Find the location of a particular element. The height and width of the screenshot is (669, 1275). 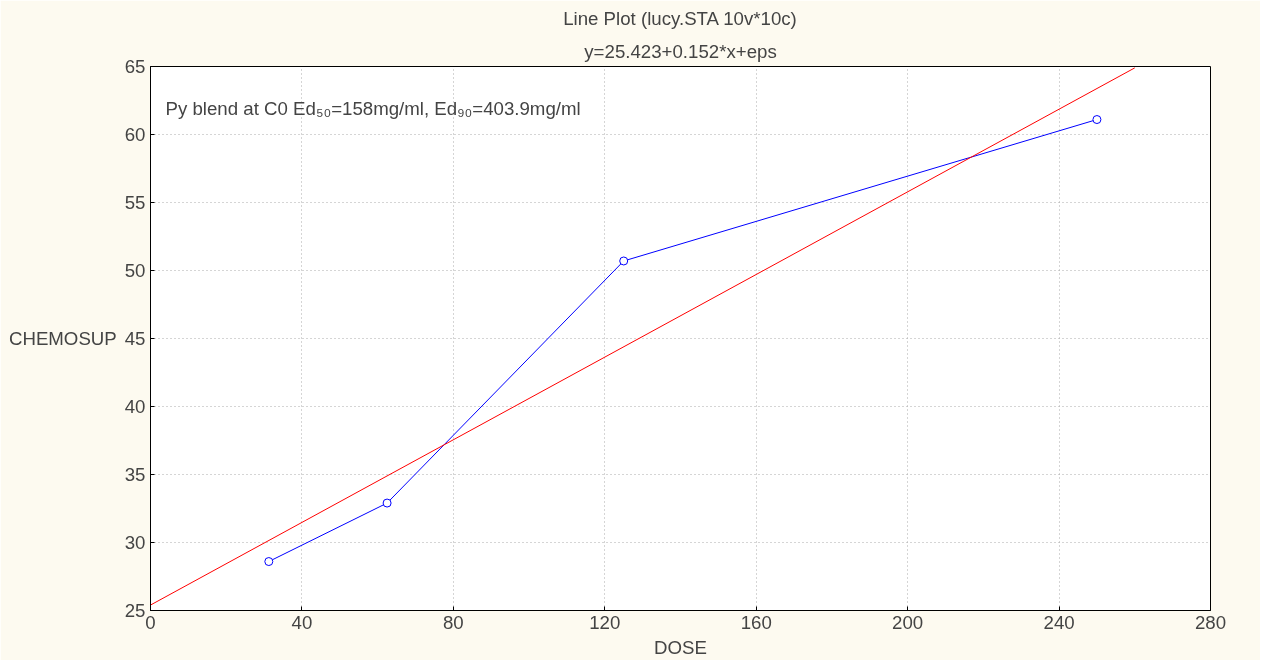

x-tick-label: 160 is located at coordinates (756, 622).